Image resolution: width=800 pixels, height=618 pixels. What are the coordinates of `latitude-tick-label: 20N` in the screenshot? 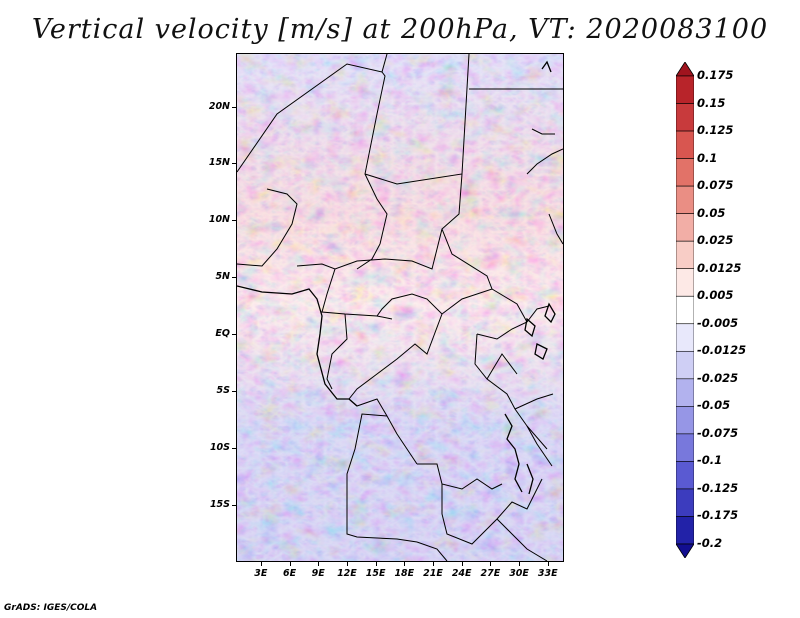 It's located at (219, 106).